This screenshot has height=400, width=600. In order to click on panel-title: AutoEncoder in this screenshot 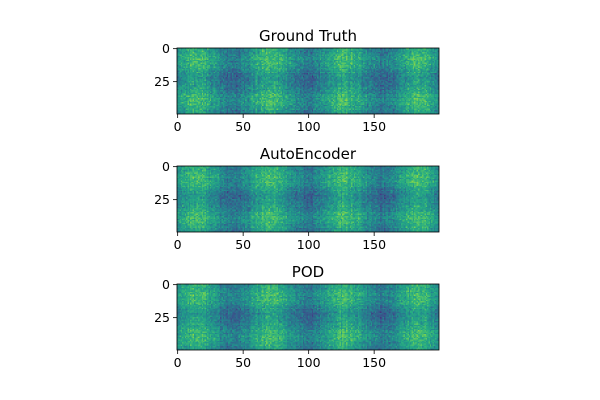, I will do `click(308, 154)`.